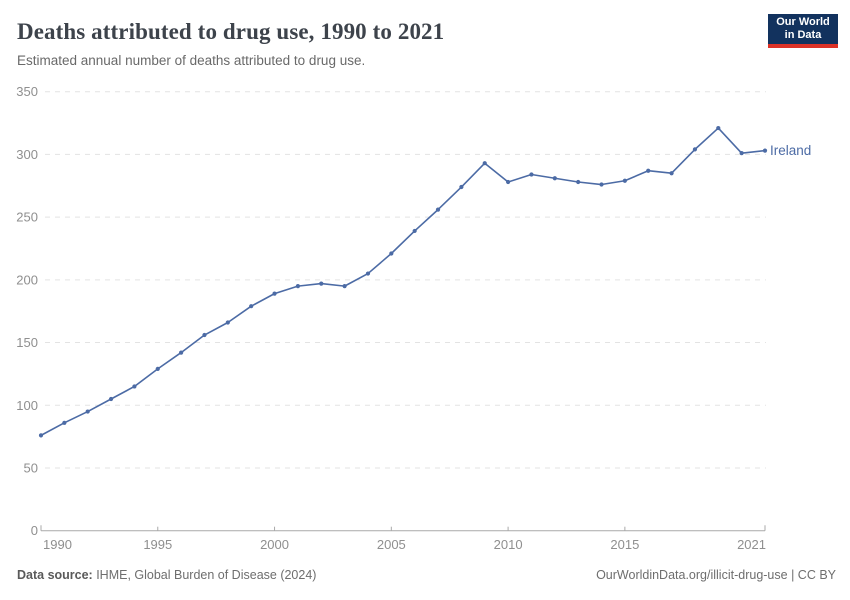 Image resolution: width=850 pixels, height=600 pixels. Describe the element at coordinates (274, 544) in the screenshot. I see `x-axis-label-2000: 2000` at that location.